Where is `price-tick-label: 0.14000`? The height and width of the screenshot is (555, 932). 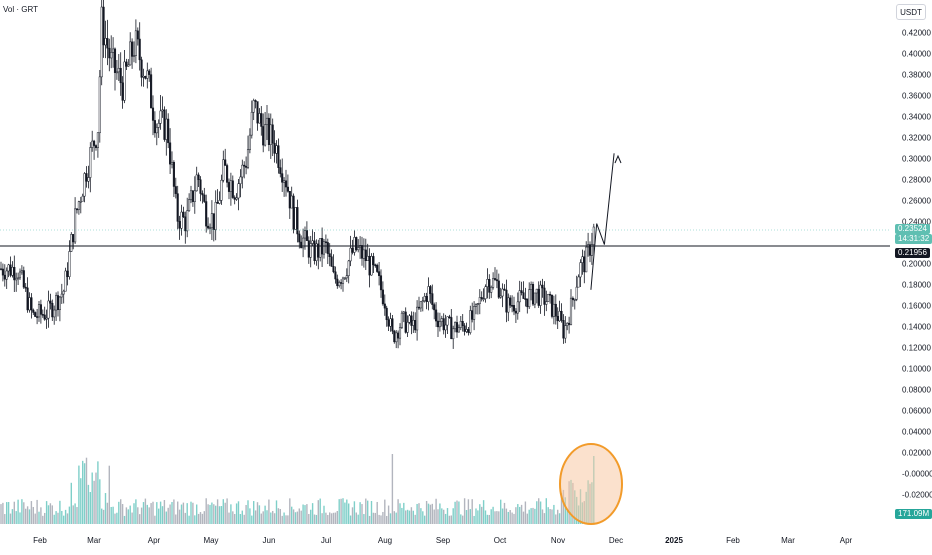 price-tick-label: 0.14000 is located at coordinates (916, 327).